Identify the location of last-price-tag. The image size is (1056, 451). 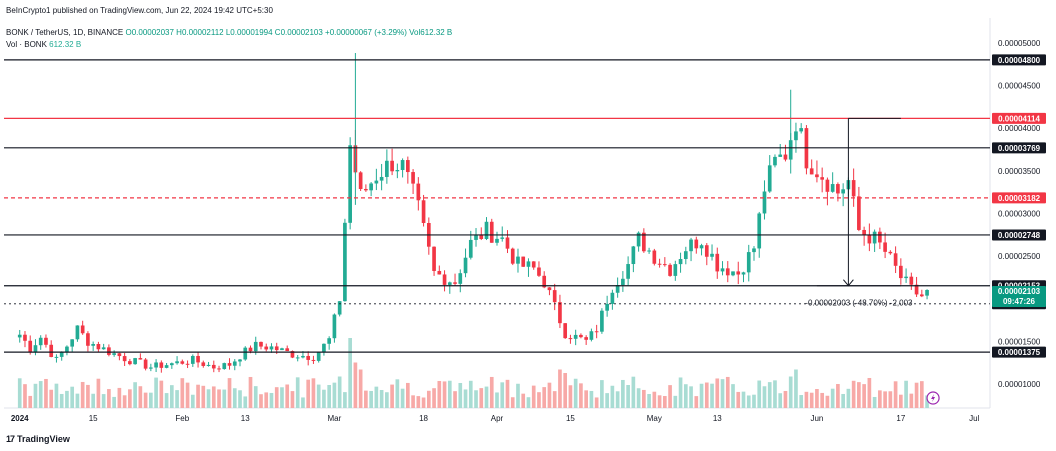
(1019, 296).